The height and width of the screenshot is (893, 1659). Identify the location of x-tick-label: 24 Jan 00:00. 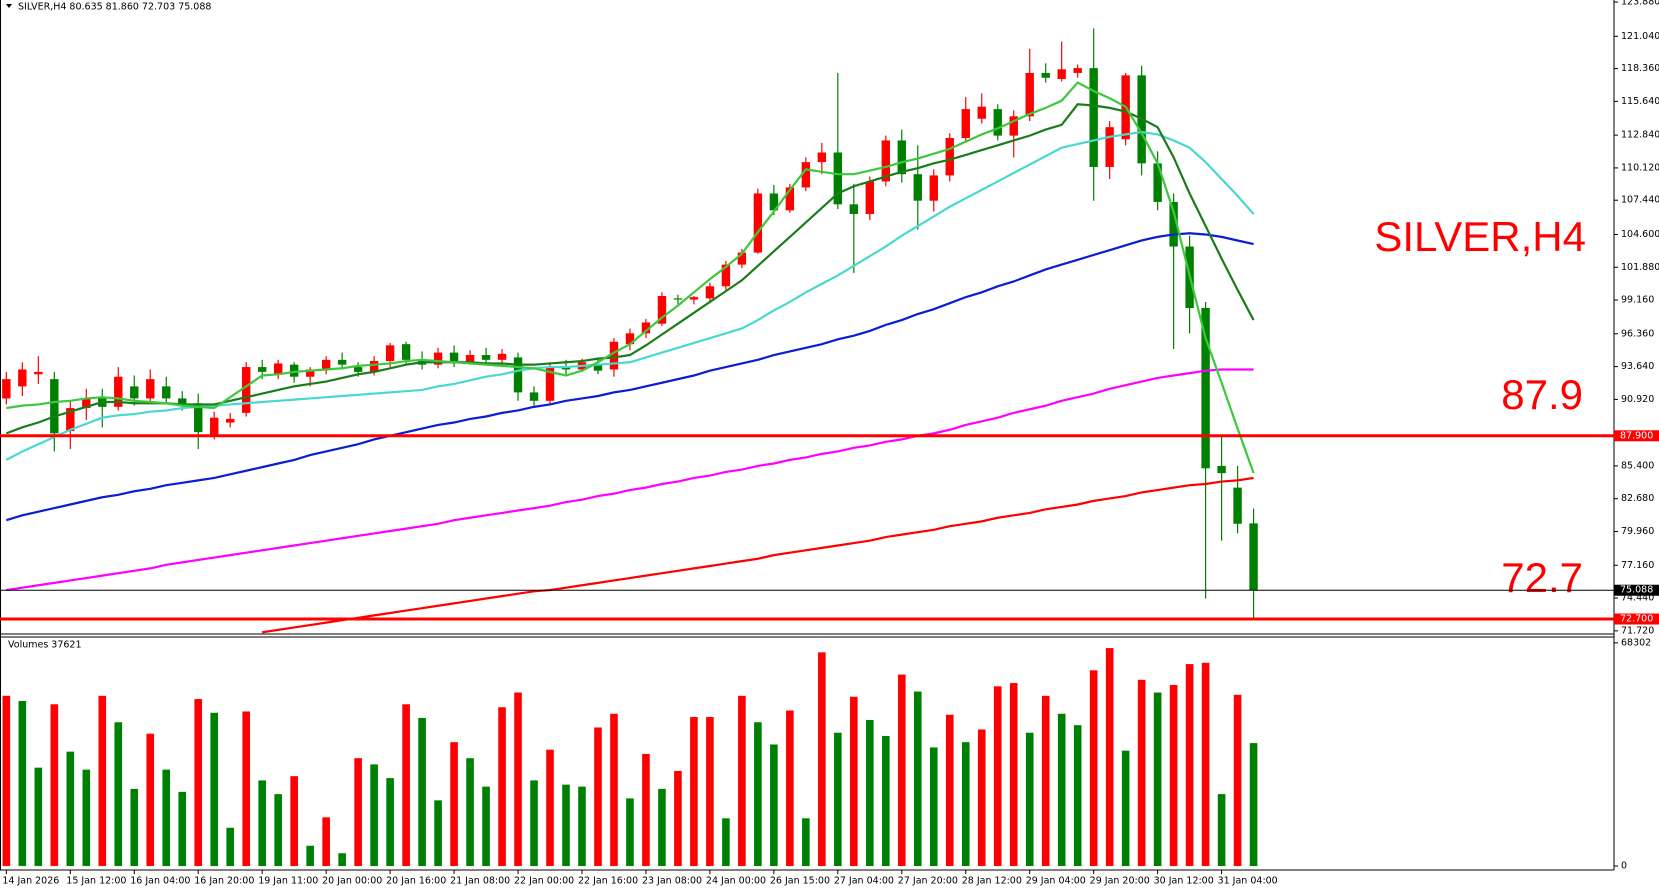
(736, 881).